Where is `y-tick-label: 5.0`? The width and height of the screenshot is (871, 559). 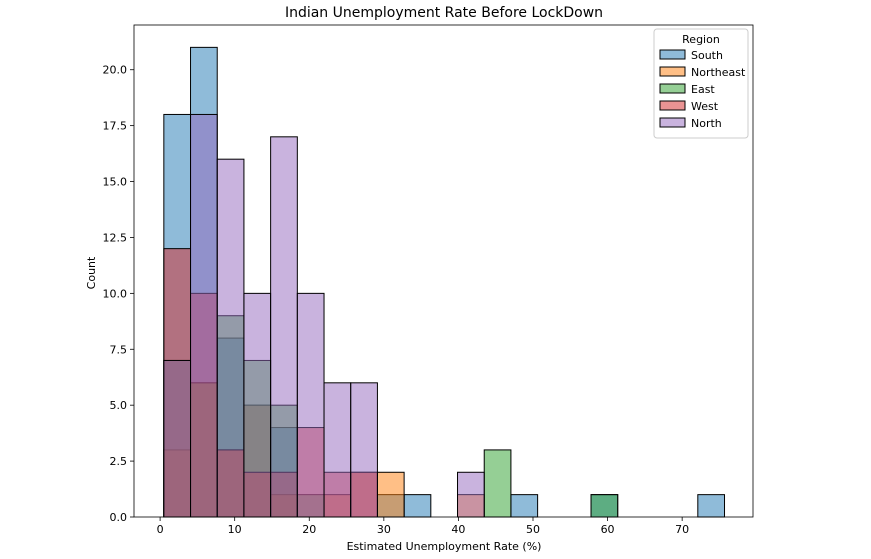
y-tick-label: 5.0 is located at coordinates (119, 405).